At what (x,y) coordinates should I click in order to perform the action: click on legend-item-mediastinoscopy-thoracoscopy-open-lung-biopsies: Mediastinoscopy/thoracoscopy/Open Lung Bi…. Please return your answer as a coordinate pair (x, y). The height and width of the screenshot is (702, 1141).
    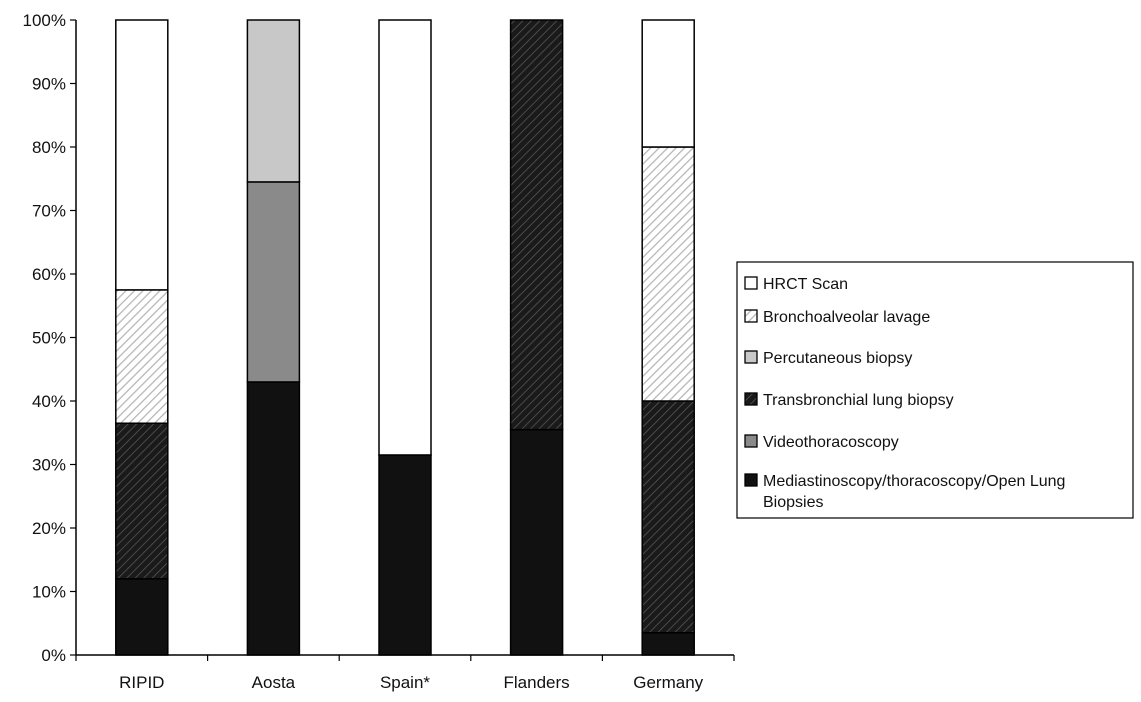
    Looking at the image, I should click on (904, 492).